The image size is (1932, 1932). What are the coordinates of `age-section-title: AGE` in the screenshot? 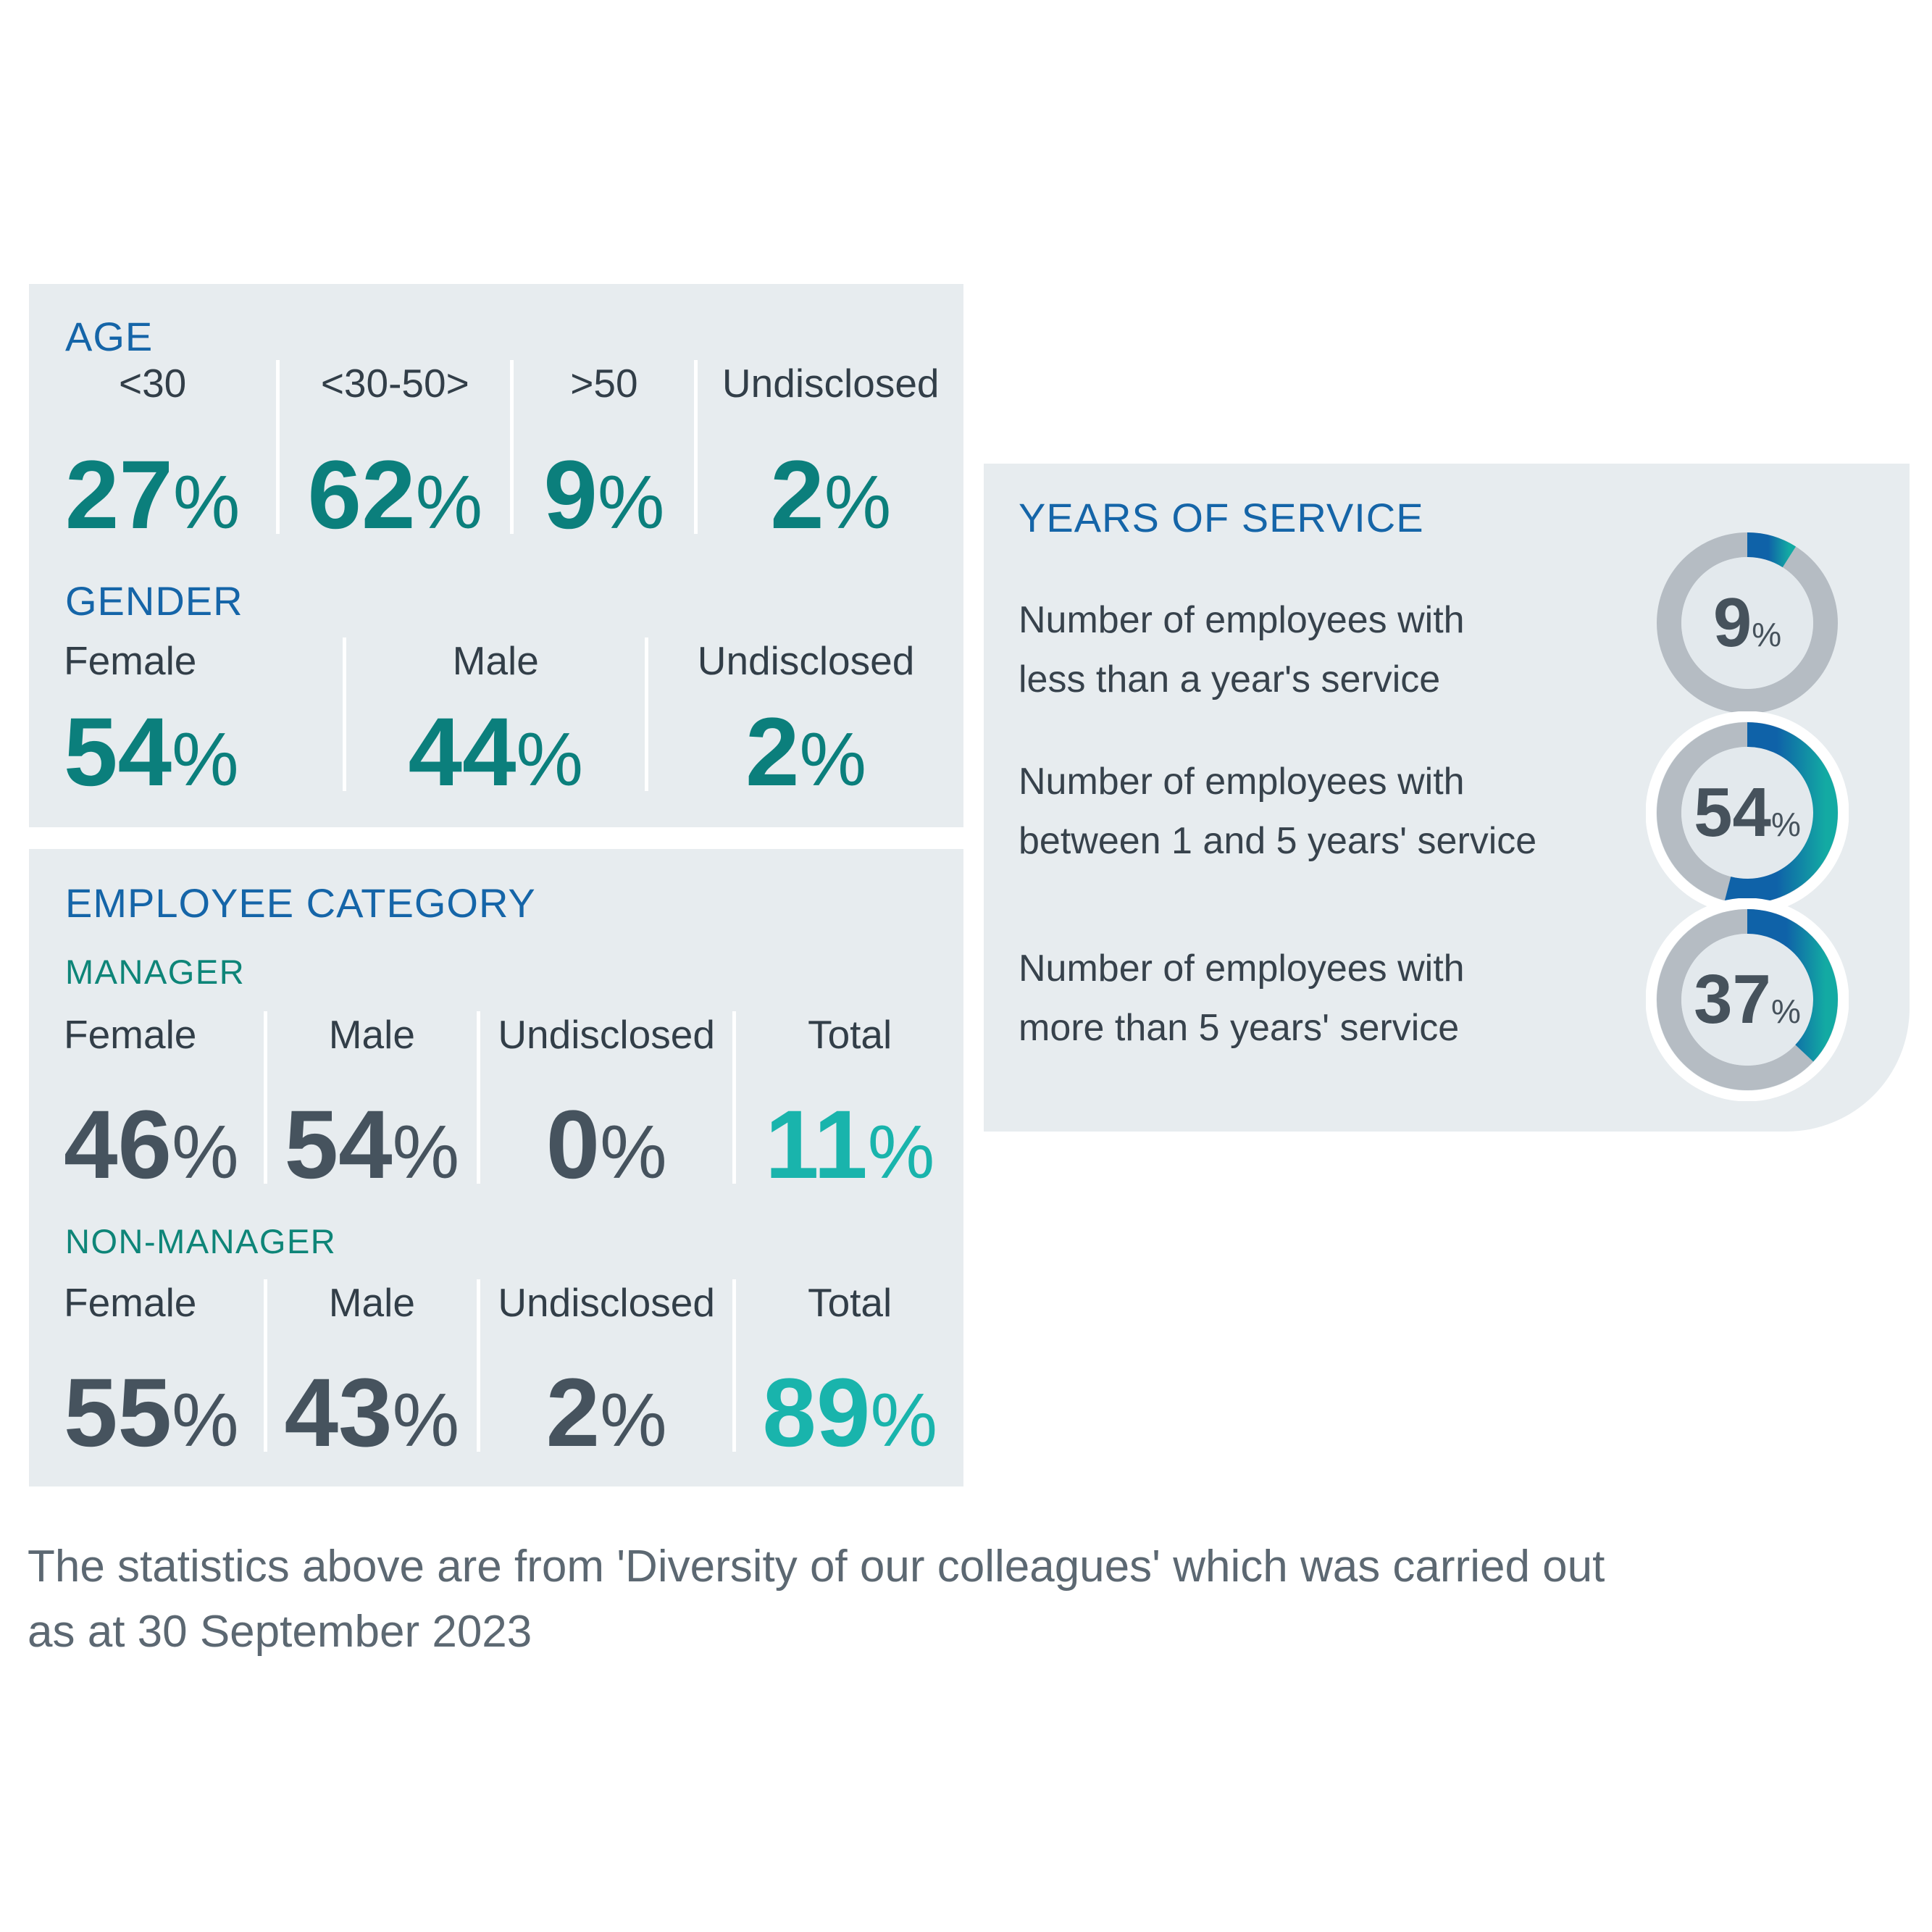 It's located at (109, 336).